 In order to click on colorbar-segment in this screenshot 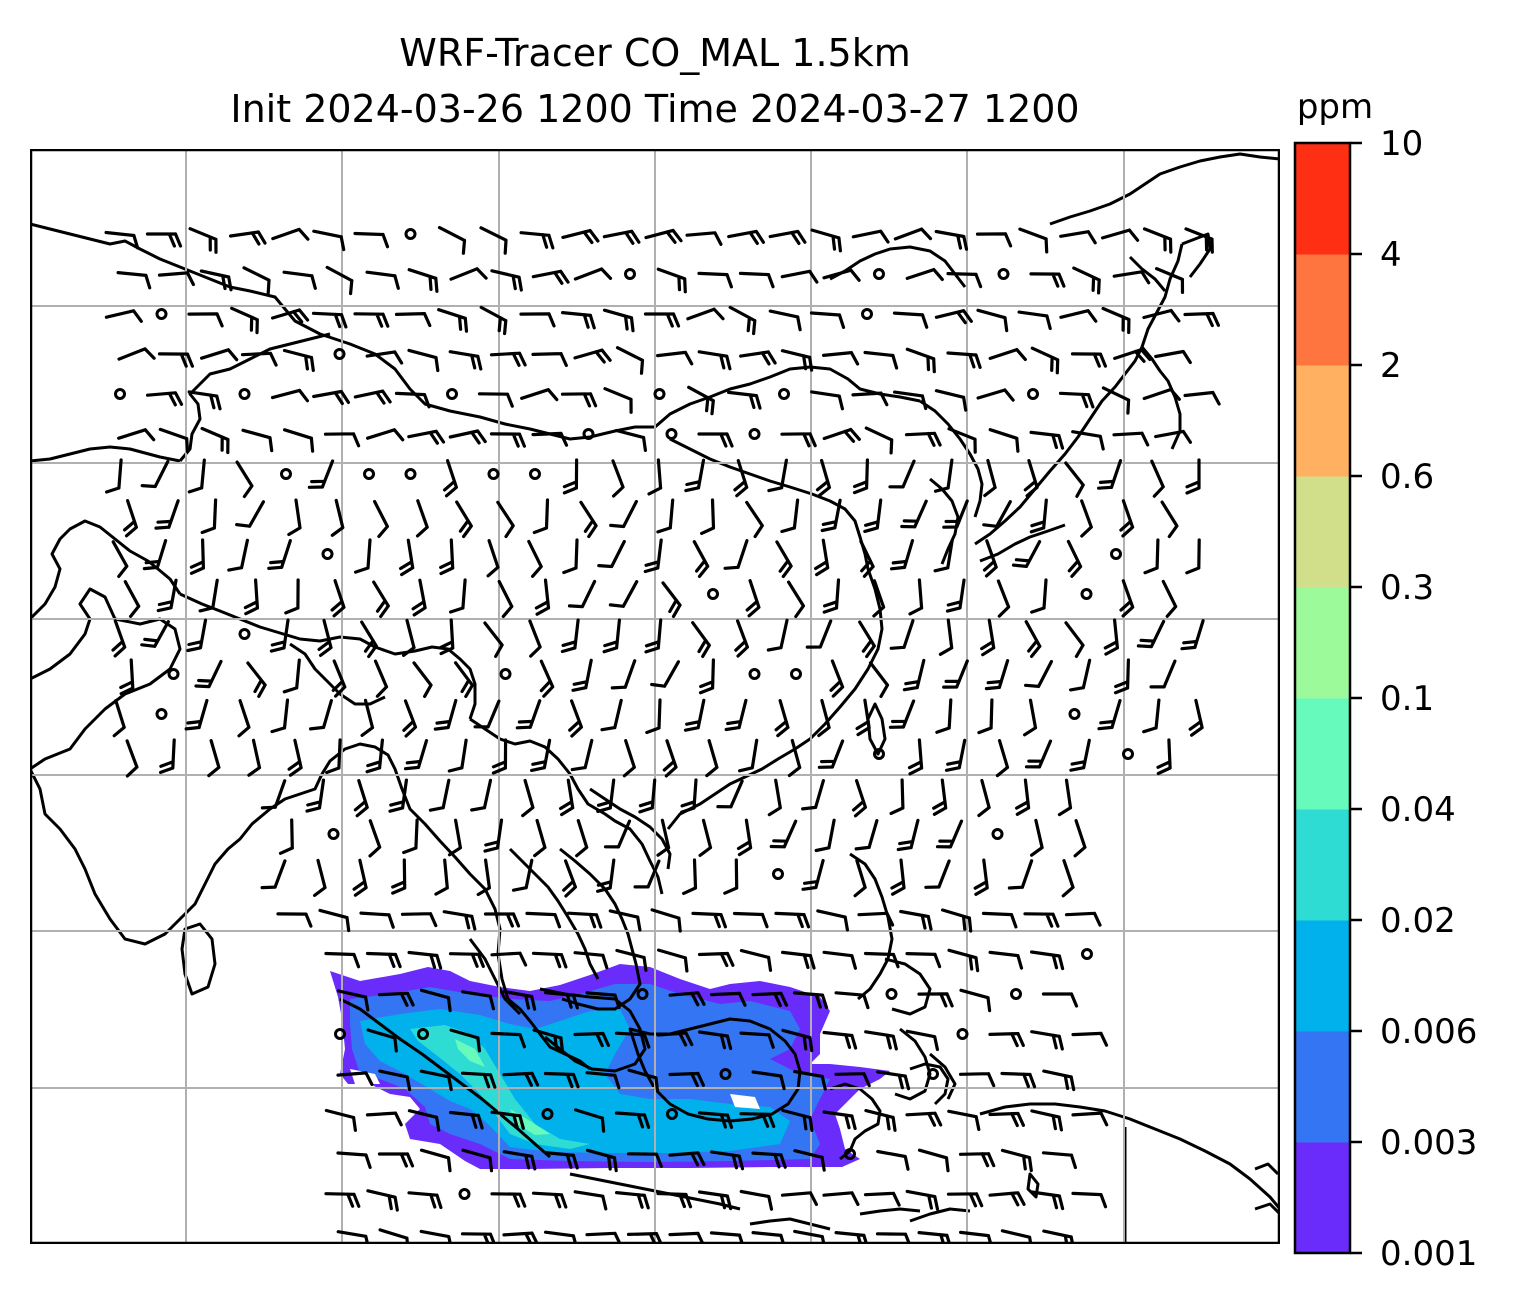, I will do `click(1322, 754)`.